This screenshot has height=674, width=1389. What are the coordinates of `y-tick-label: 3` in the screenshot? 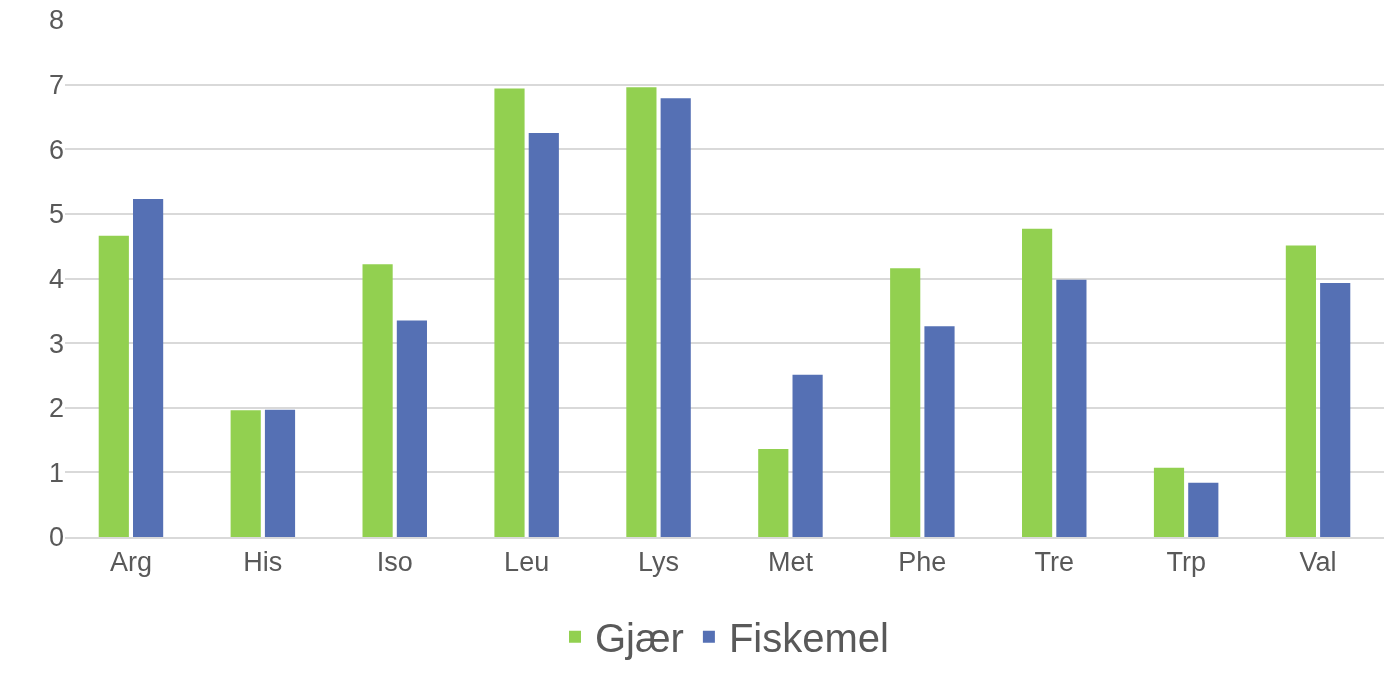 It's located at (56, 343).